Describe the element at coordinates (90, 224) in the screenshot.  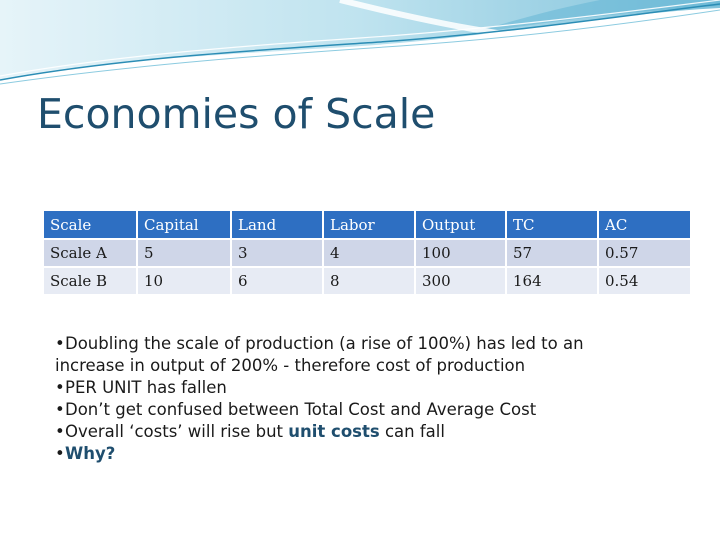
I see `column-header-scale: Scale` at that location.